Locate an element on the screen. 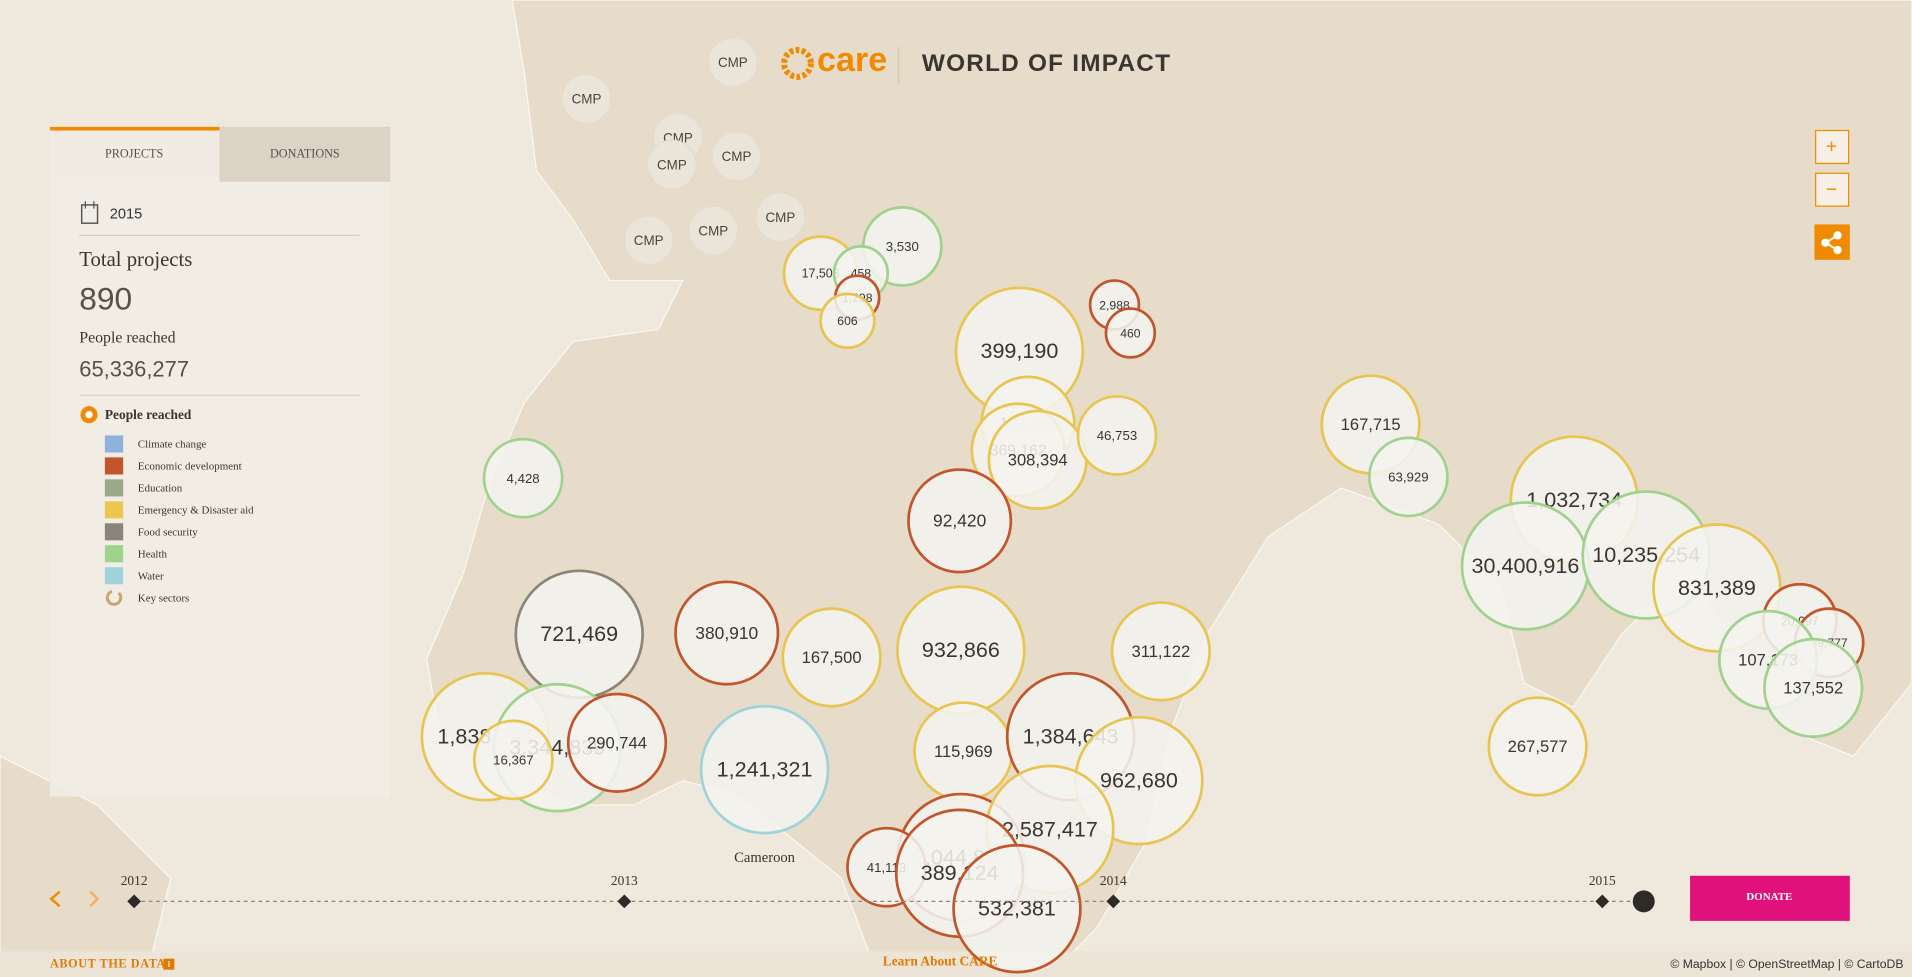 This screenshot has height=977, width=1912. tab-label: PROJECTS is located at coordinates (134, 154).